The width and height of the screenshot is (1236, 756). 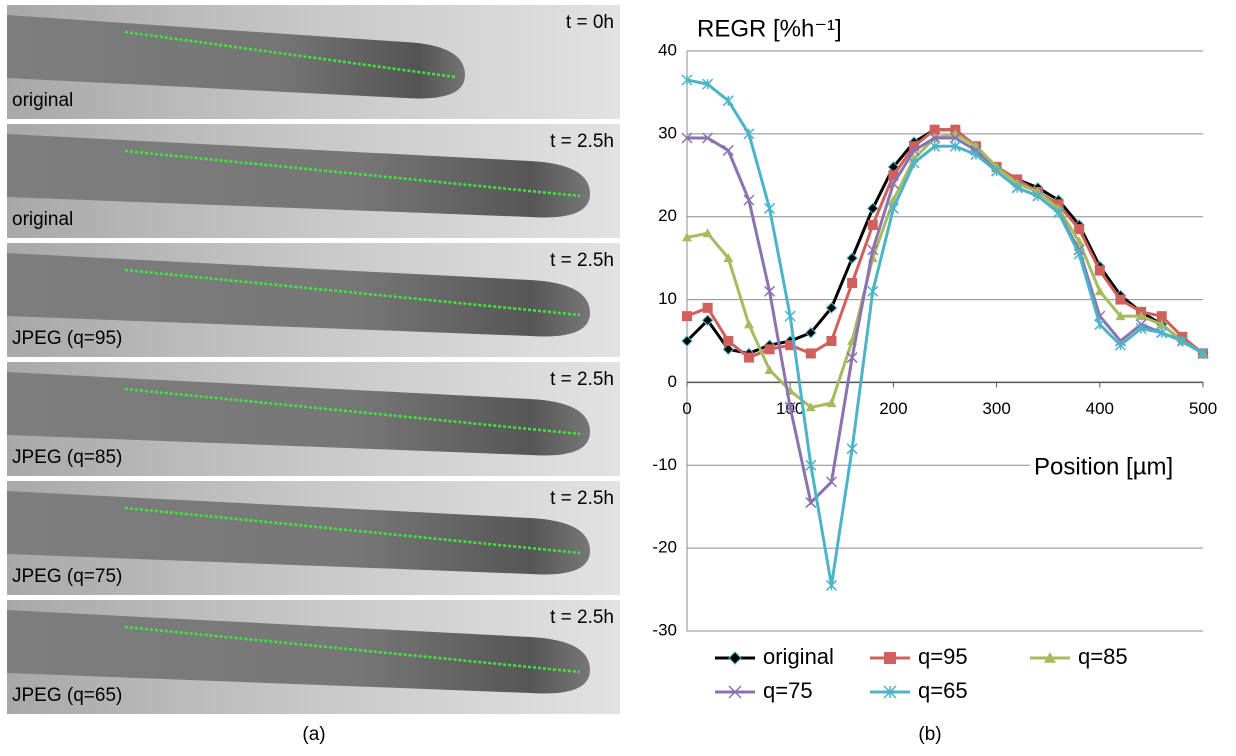 I want to click on x-tick-label: 0, so click(x=686, y=408).